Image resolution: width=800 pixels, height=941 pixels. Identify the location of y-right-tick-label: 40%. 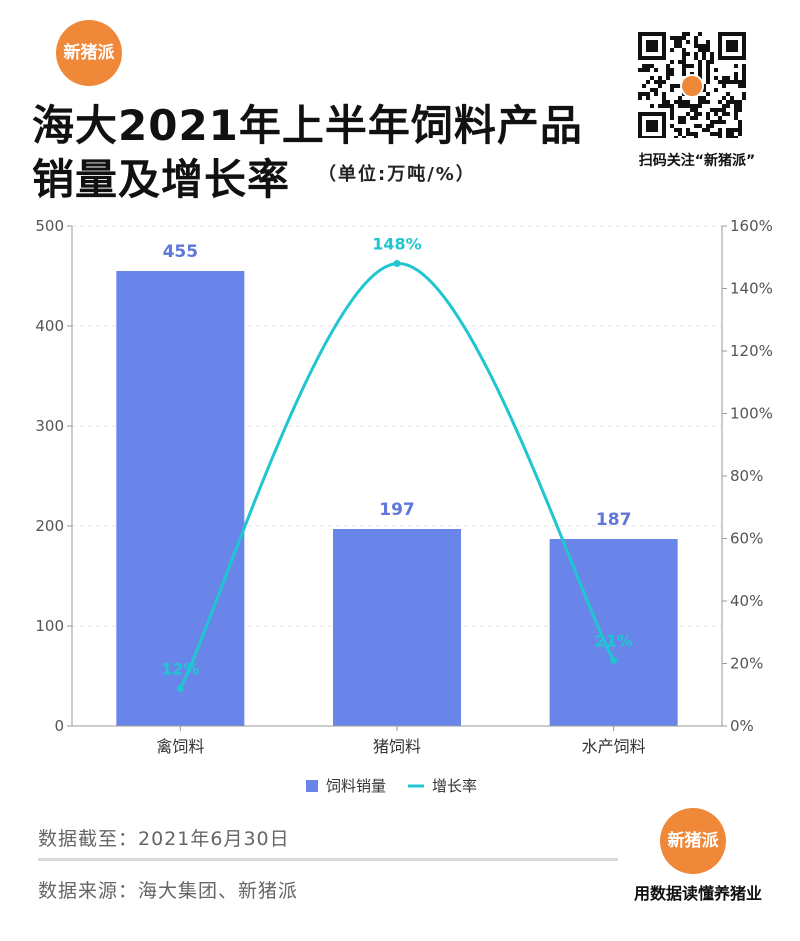
(746, 601).